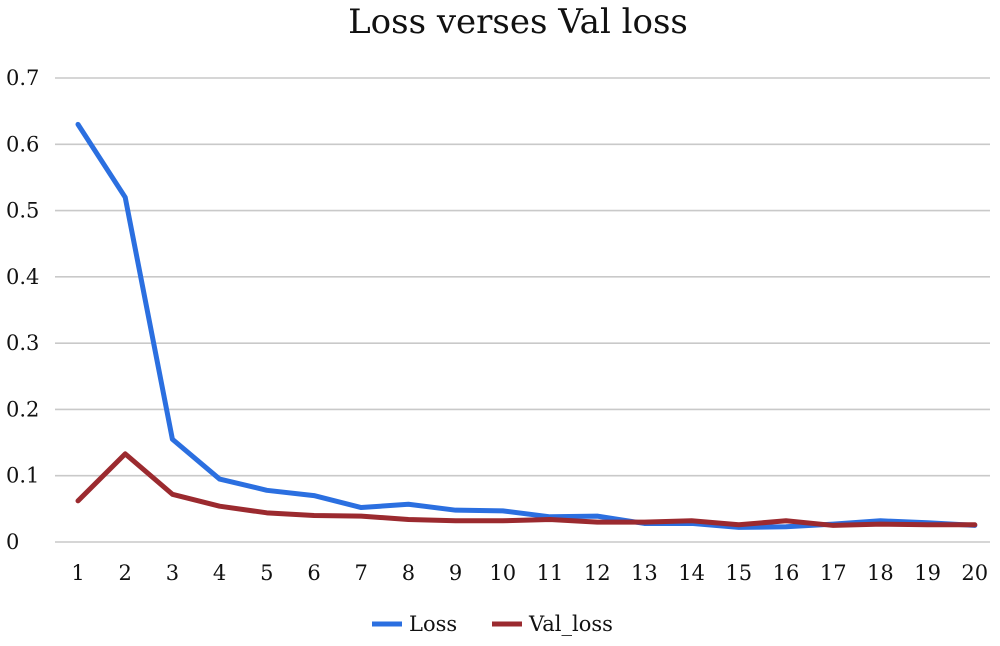  I want to click on x-tick-label: 13, so click(644, 573).